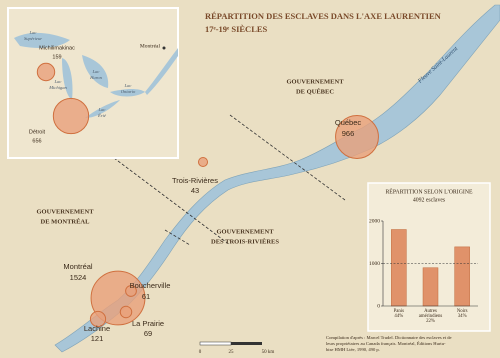  I want to click on share-label: 22%, so click(430, 321).